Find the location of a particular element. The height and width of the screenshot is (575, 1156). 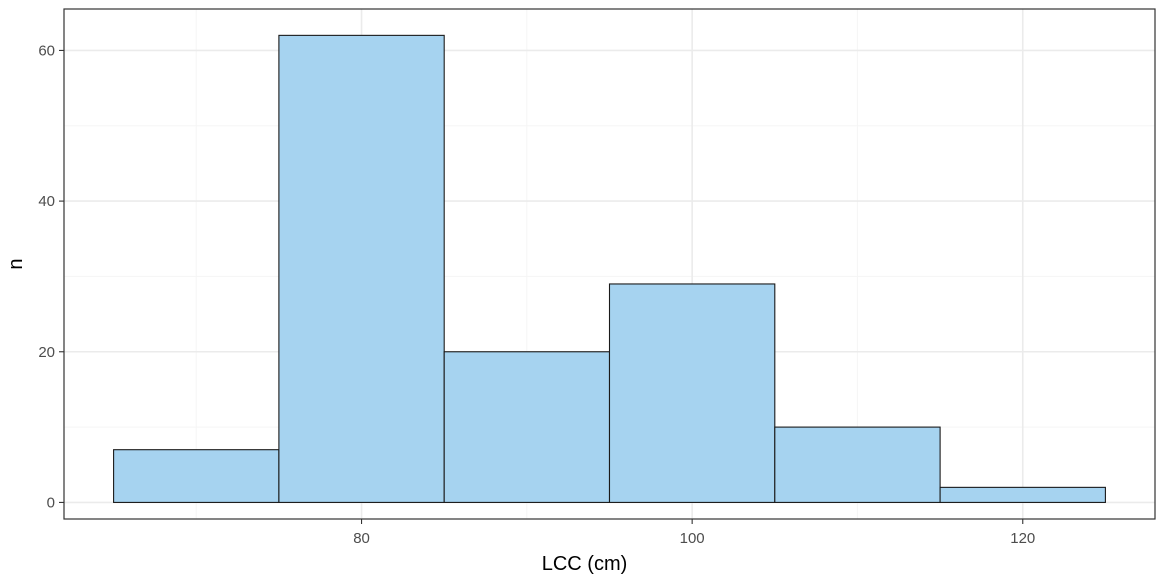

x-axis-title: LCC (cm) is located at coordinates (585, 564).